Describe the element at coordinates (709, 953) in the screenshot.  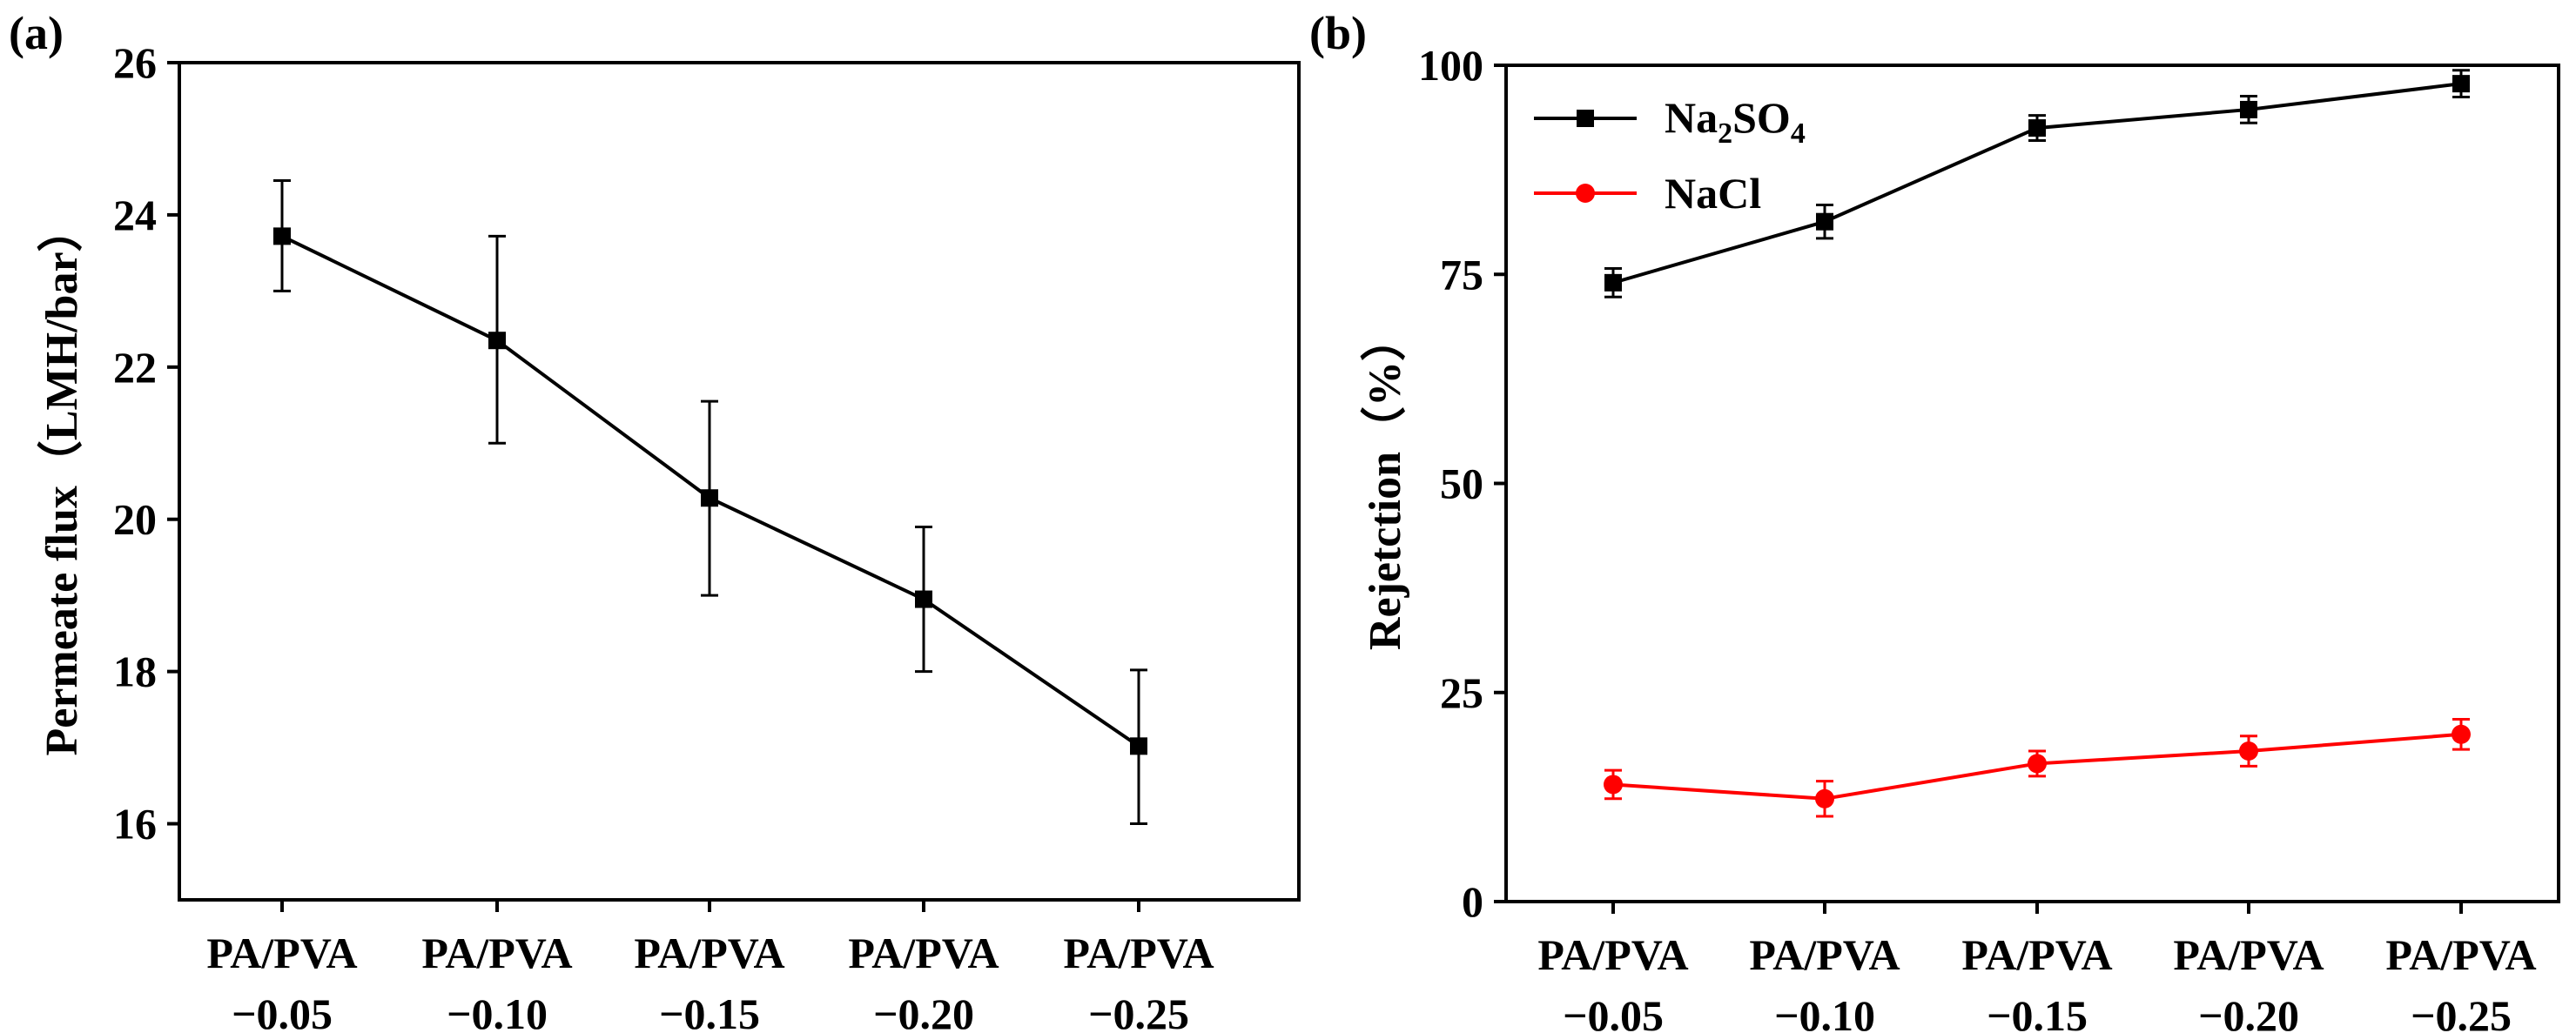
I see `a-x-tick-label-line1-2: PA/PVA` at that location.